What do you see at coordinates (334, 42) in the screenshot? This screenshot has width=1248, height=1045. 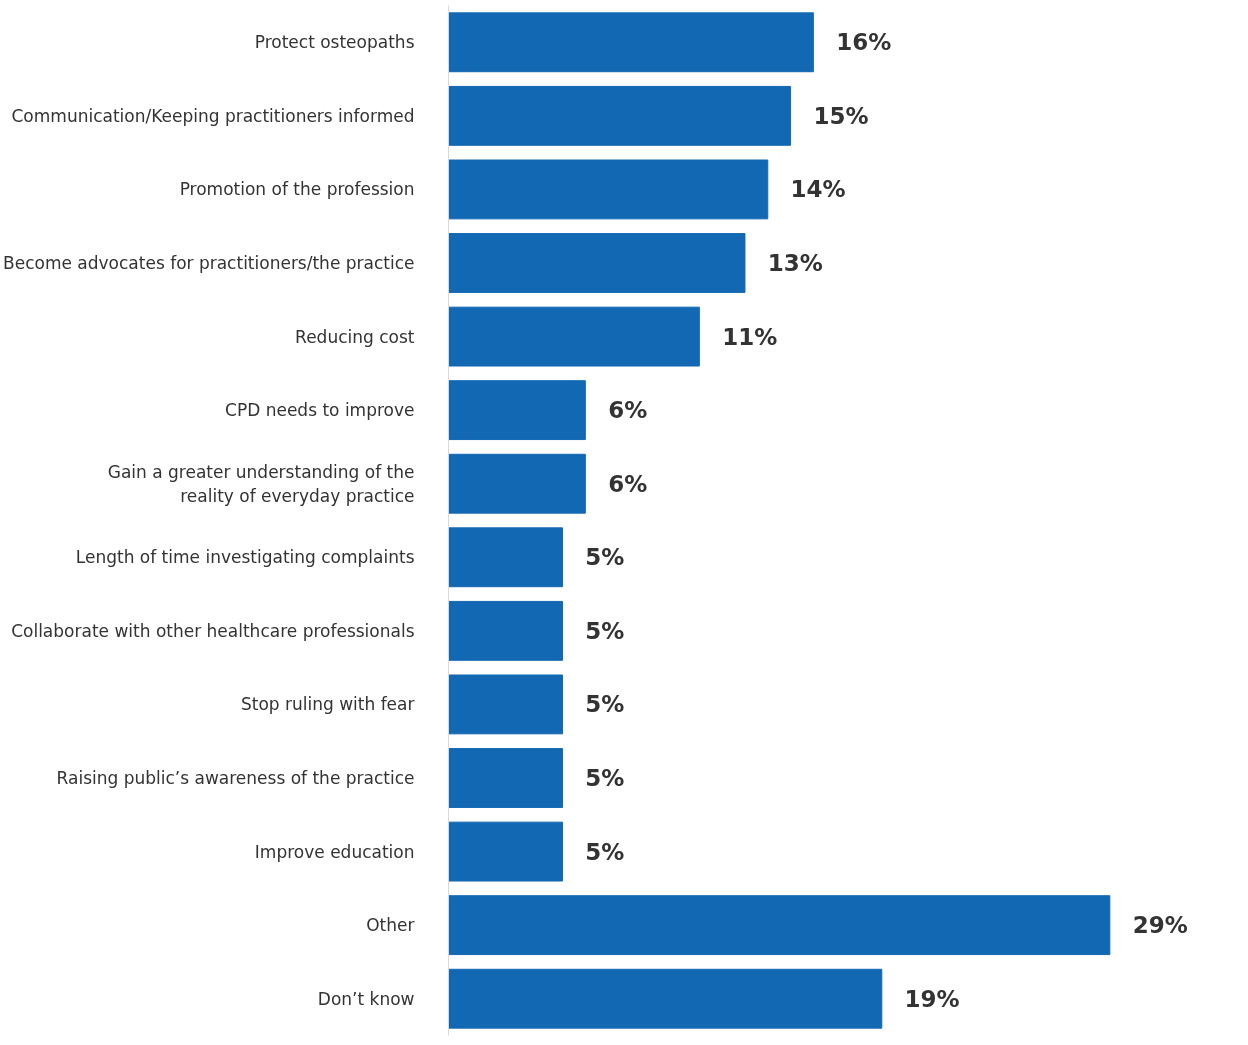 I see `y-tick-label: Protect osteopaths` at bounding box center [334, 42].